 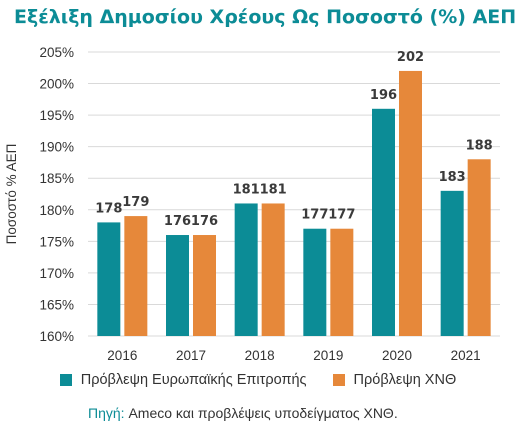 What do you see at coordinates (56, 52) in the screenshot?
I see `y-tick-label: 205%` at bounding box center [56, 52].